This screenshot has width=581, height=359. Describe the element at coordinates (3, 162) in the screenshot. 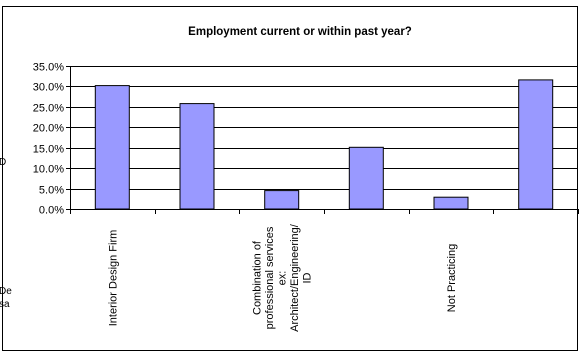

I see `edge-fragment-1: D` at that location.